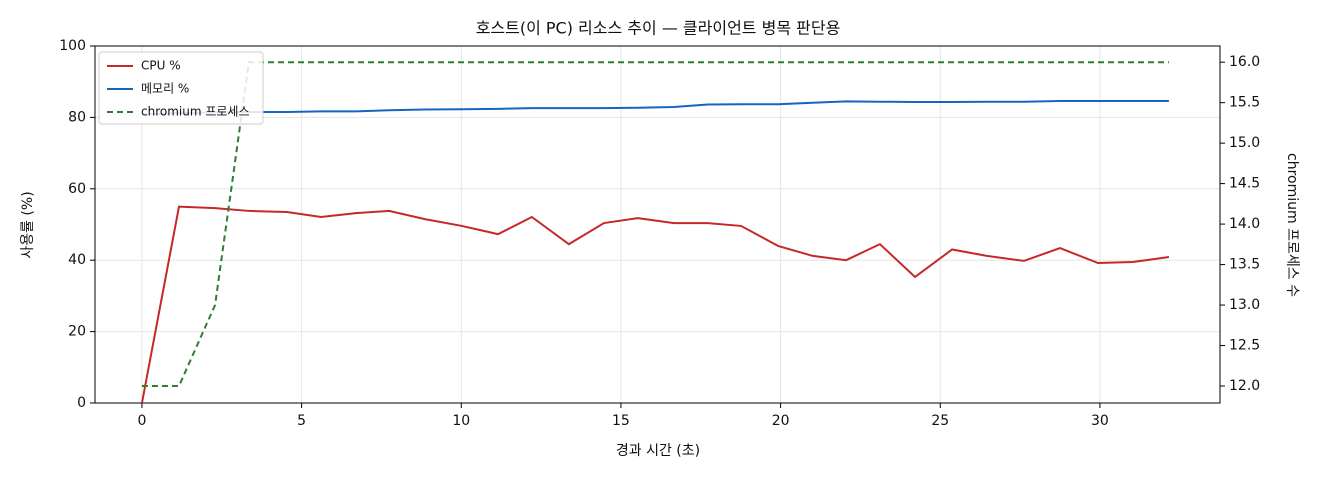 The width and height of the screenshot is (1320, 480). I want to click on x-tick-label: 15, so click(621, 421).